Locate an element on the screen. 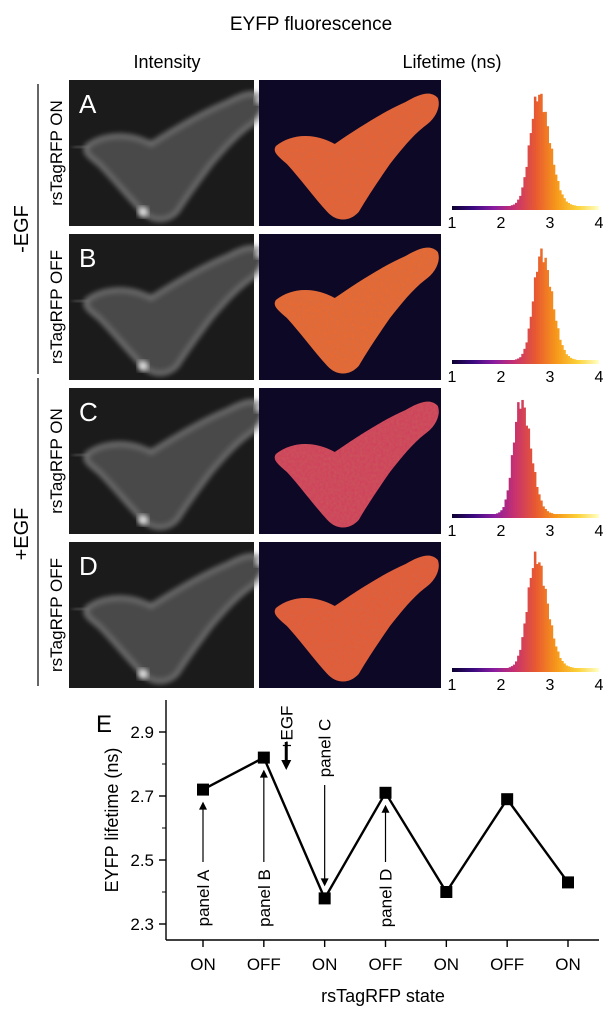 The image size is (611, 1018). x-axis-label: rsTagRFP state is located at coordinates (383, 996).